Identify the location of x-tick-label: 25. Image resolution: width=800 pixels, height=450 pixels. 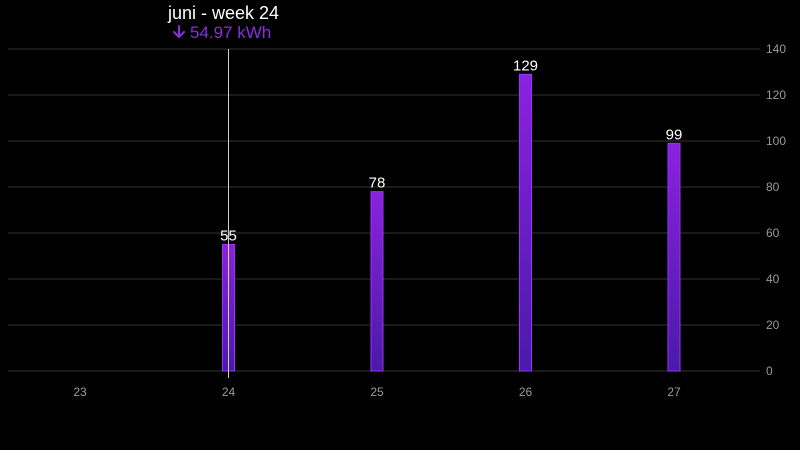
(377, 392).